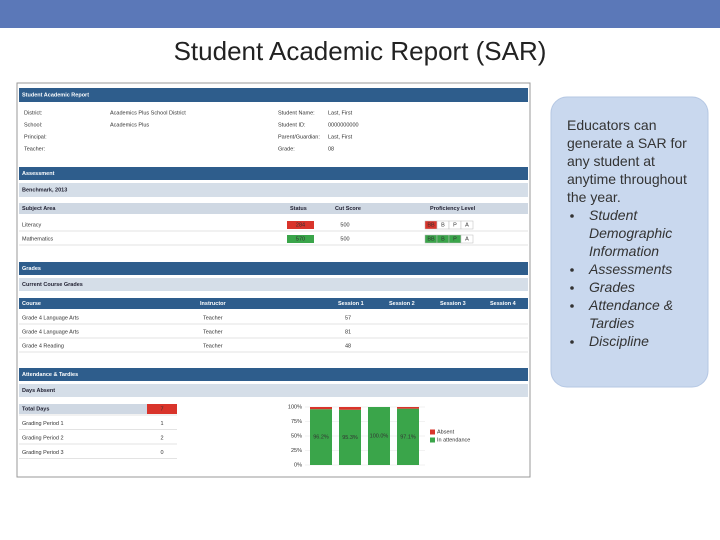 This screenshot has height=540, width=720. What do you see at coordinates (402, 304) in the screenshot?
I see `label: Session 2` at bounding box center [402, 304].